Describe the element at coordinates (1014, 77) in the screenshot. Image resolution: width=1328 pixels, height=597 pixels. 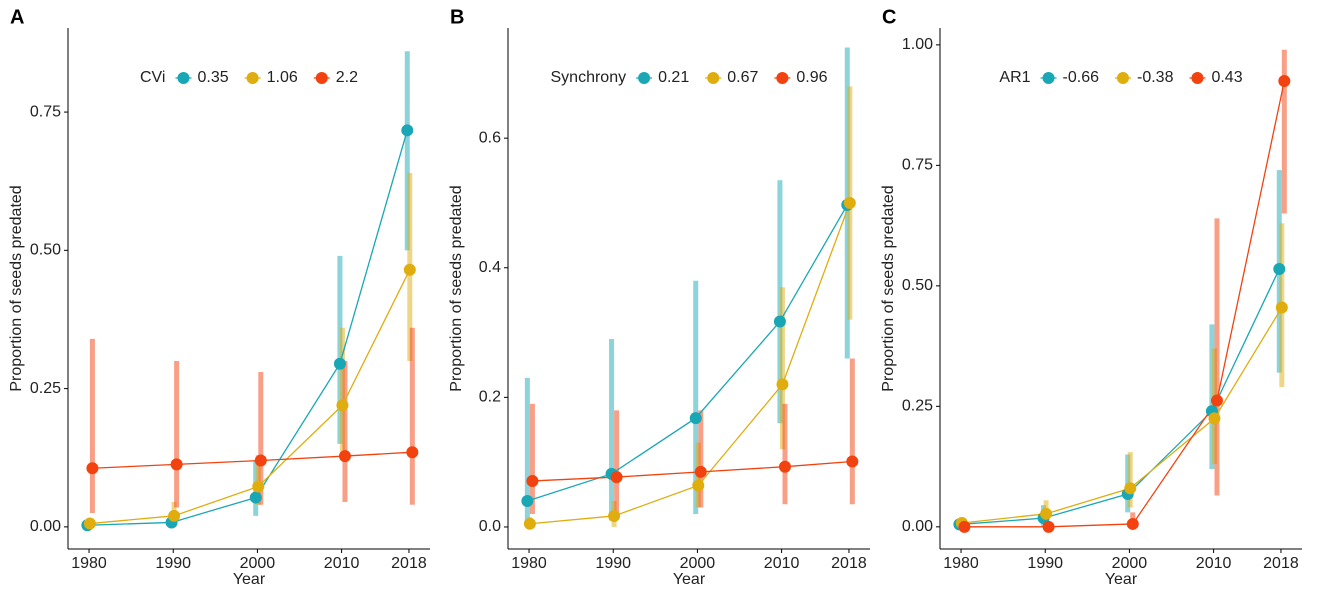
I see `legend-title: AR1` at that location.